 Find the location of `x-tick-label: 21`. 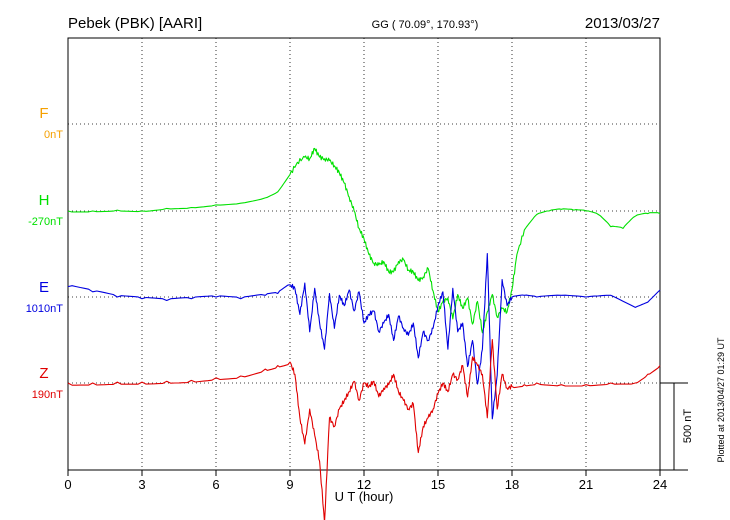

x-tick-label: 21 is located at coordinates (586, 484).